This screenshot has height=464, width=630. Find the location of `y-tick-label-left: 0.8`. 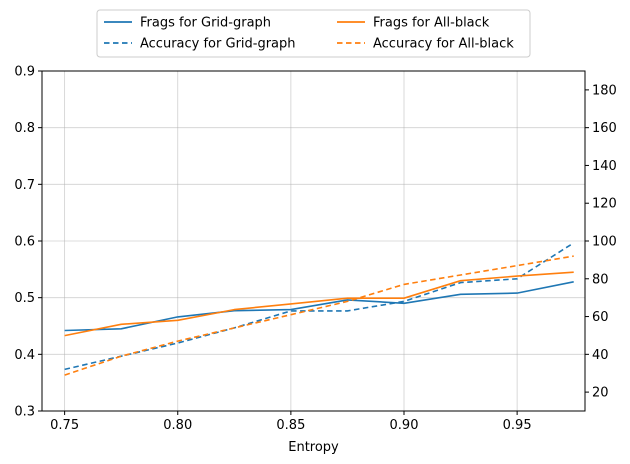

y-tick-label-left: 0.8 is located at coordinates (24, 128).